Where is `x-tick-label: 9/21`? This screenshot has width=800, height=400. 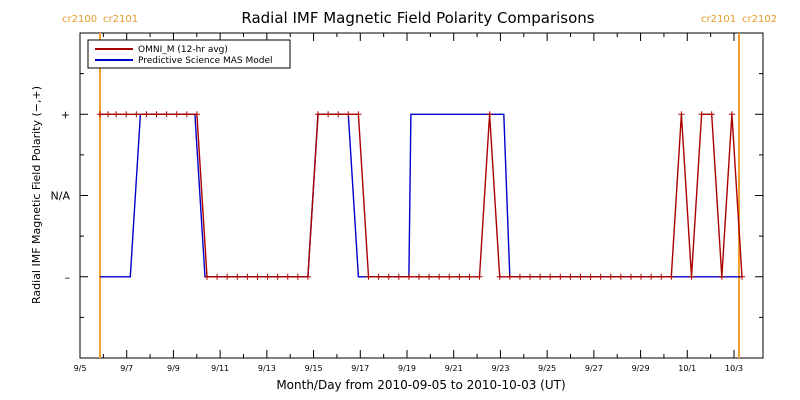
x-tick-label: 9/21 is located at coordinates (454, 368).